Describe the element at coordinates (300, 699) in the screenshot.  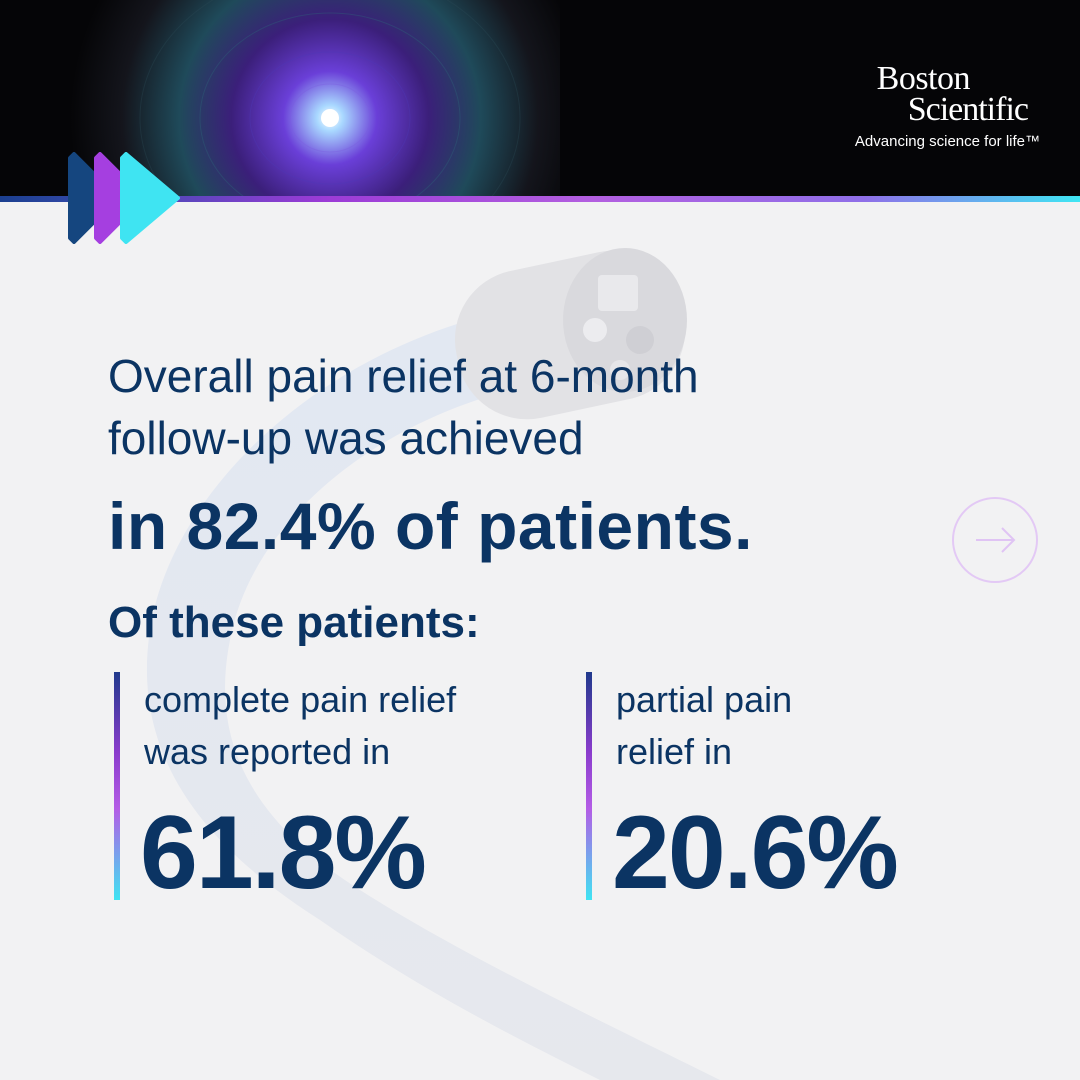
I see `stat-label-line-1: complete pain relief` at that location.